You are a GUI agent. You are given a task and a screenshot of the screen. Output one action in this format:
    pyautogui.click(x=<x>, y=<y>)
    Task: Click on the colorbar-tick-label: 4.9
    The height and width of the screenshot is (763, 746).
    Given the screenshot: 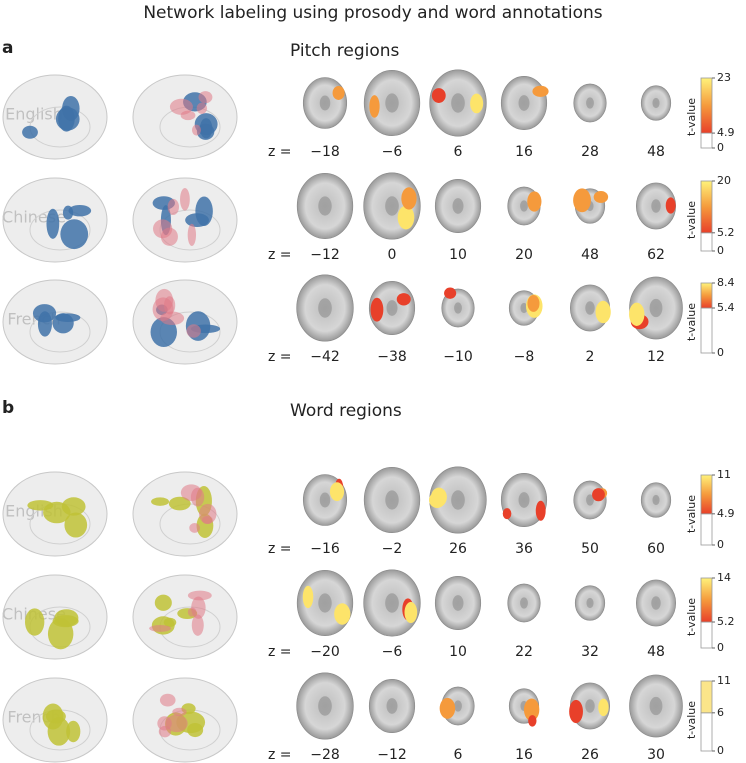 What is the action you would take?
    pyautogui.click(x=726, y=132)
    